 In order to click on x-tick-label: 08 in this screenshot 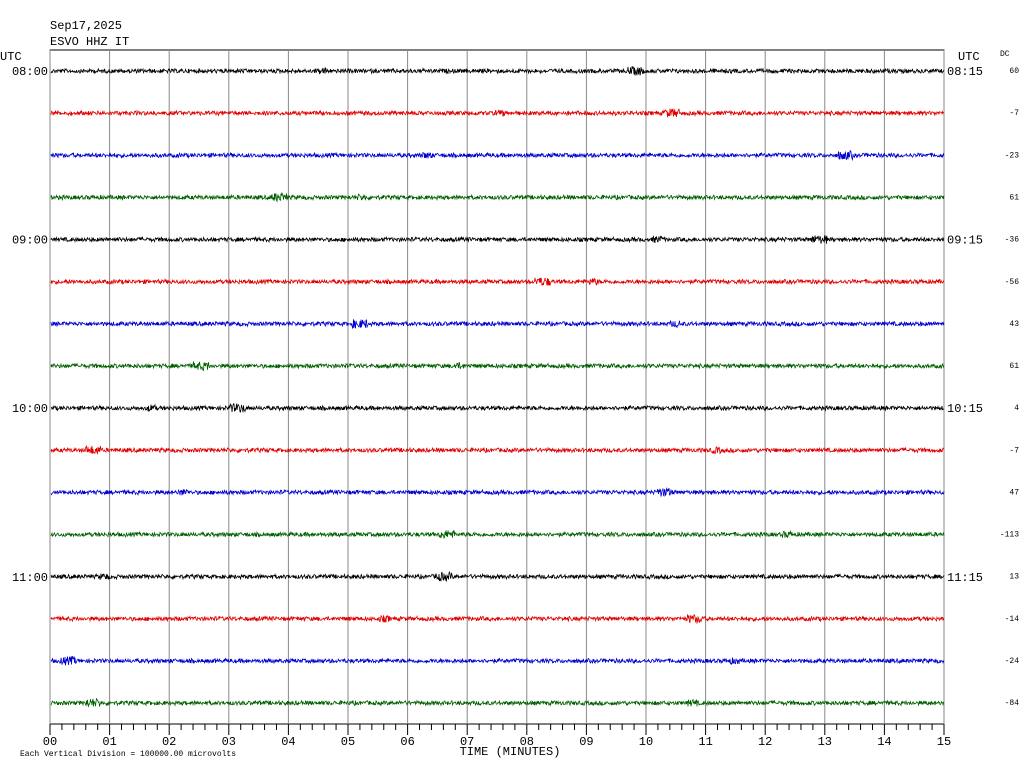, I will do `click(527, 742)`.